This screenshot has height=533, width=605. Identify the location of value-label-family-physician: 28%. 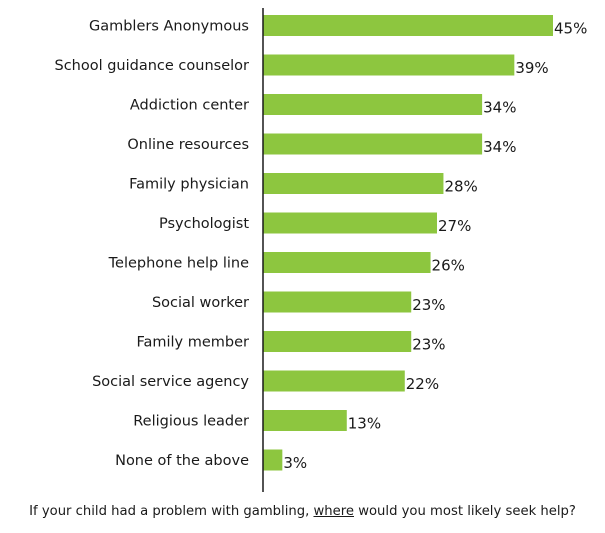
(460, 187).